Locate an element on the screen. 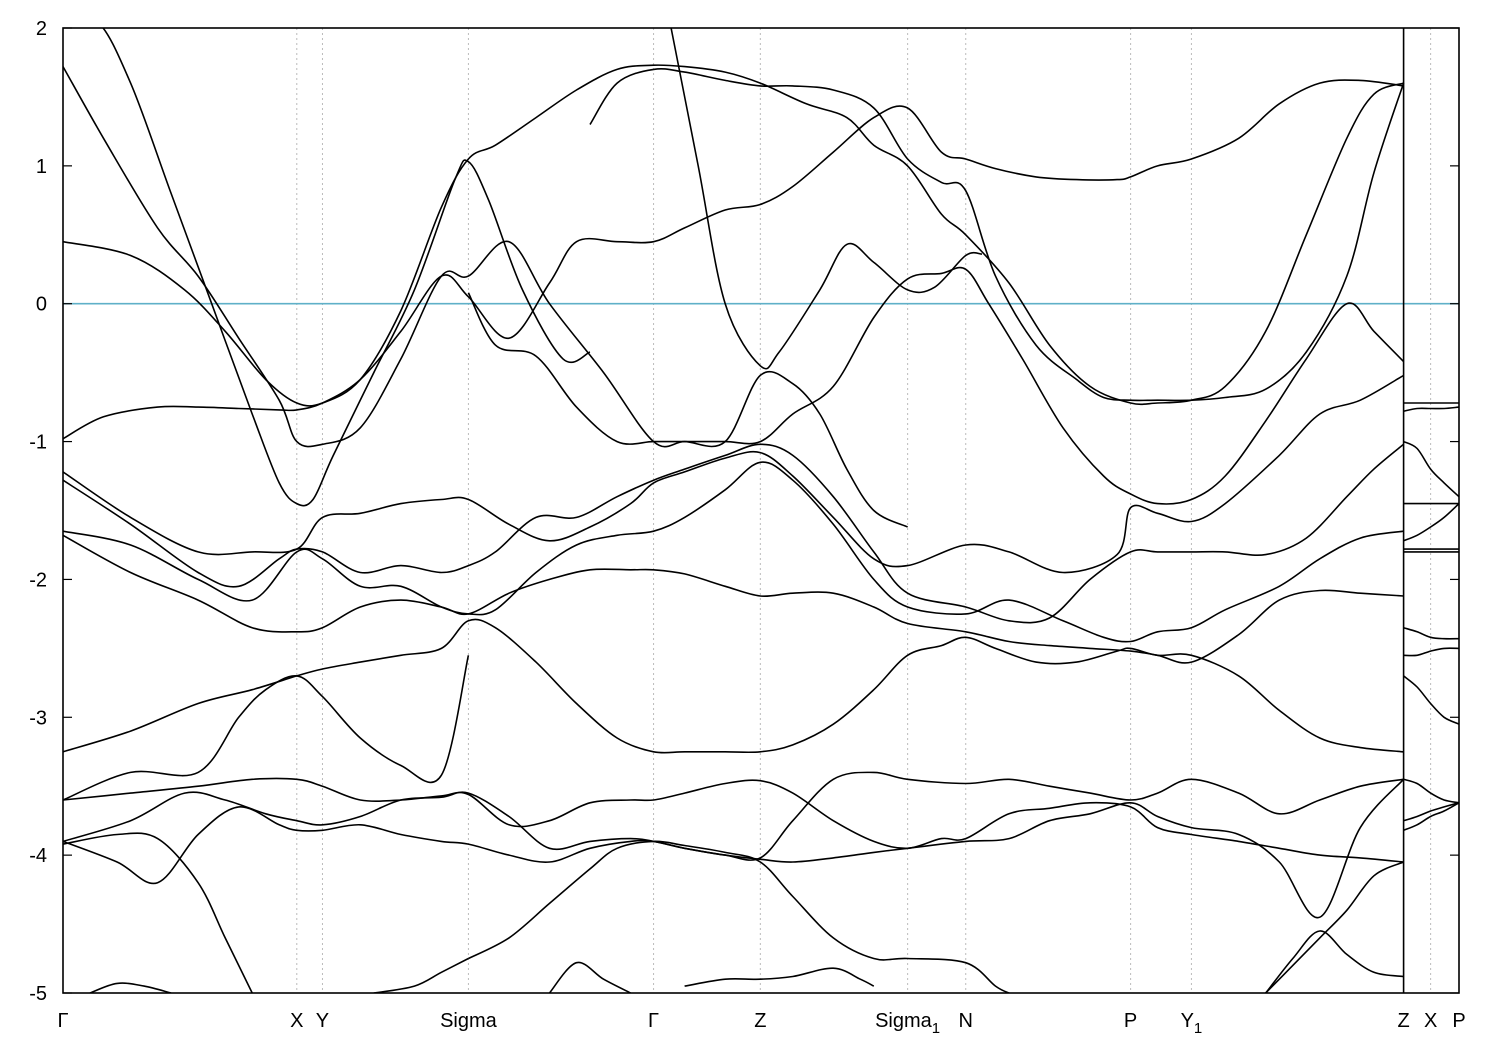 This screenshot has height=1050, width=1500. x-axis-ticks: Γ X Y Sigma Γ Z Sigma1 N P Y1 Z X P is located at coordinates (761, 1023).